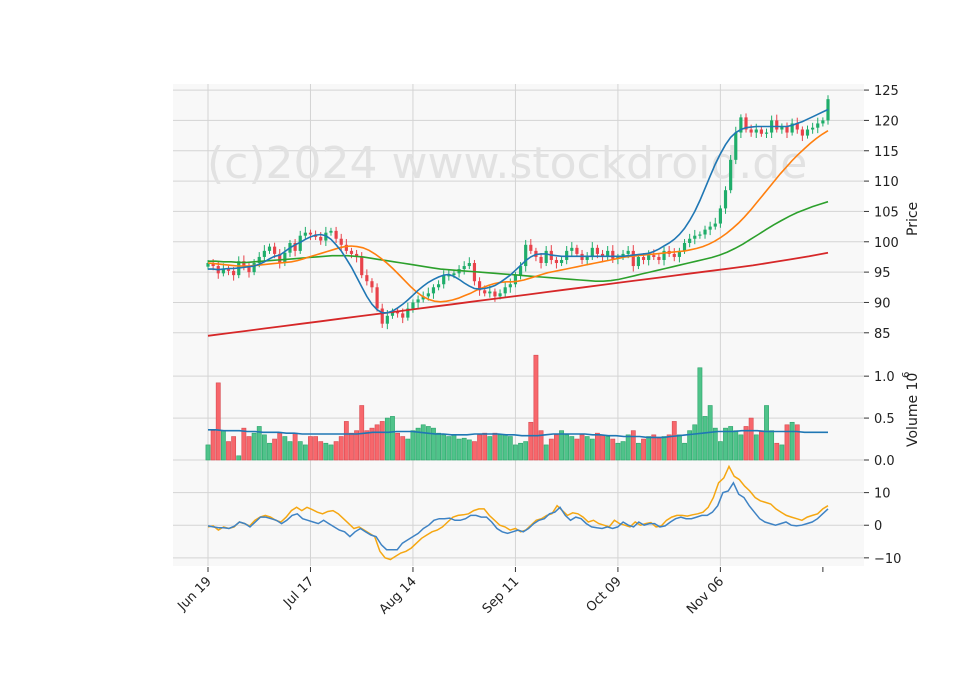 This screenshot has width=960, height=690. What do you see at coordinates (913, 410) in the screenshot?
I see `volume-axis-title: Volume 10` at bounding box center [913, 410].